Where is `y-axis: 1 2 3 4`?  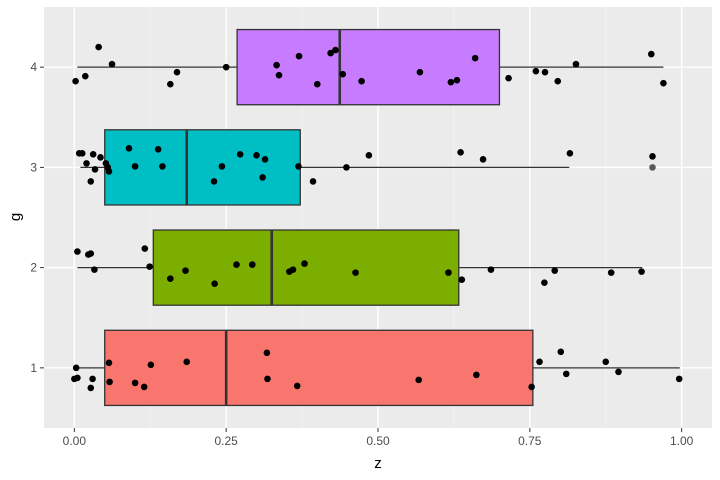 y-axis: 1 2 3 4 is located at coordinates (37, 217).